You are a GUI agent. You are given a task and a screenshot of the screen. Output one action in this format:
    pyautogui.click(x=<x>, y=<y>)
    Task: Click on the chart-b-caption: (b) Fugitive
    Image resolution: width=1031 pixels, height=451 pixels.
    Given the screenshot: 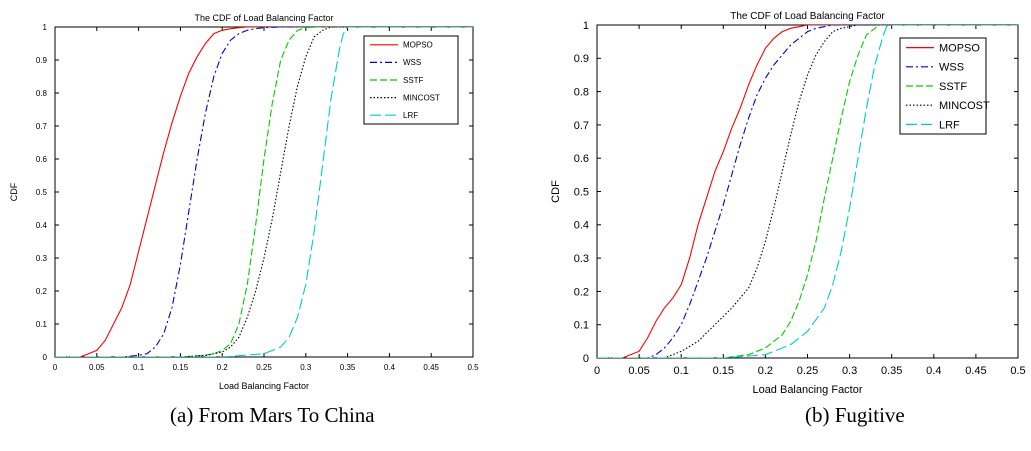 What is the action you would take?
    pyautogui.click(x=855, y=415)
    